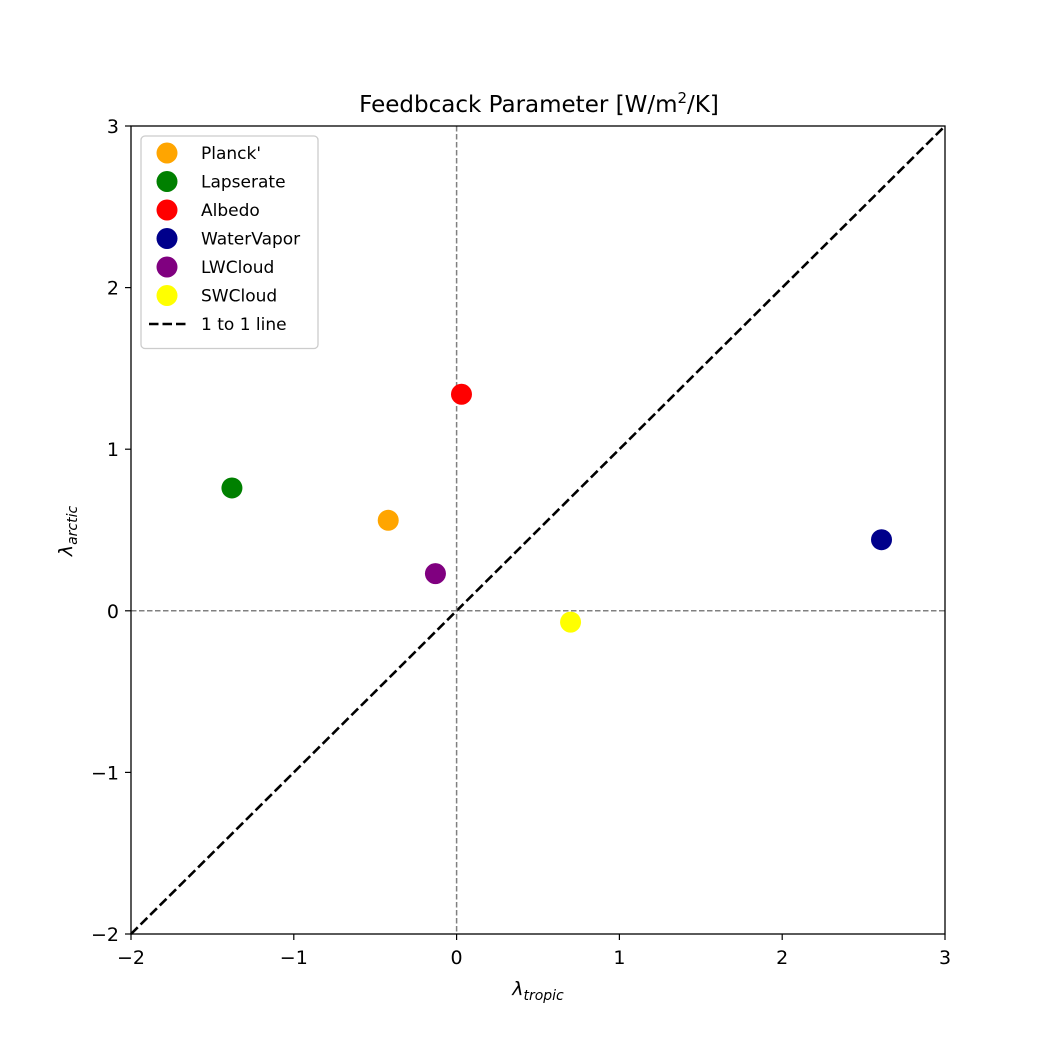 This screenshot has height=1050, width=1050. What do you see at coordinates (230, 211) in the screenshot?
I see `legend-label: Albedo` at bounding box center [230, 211].